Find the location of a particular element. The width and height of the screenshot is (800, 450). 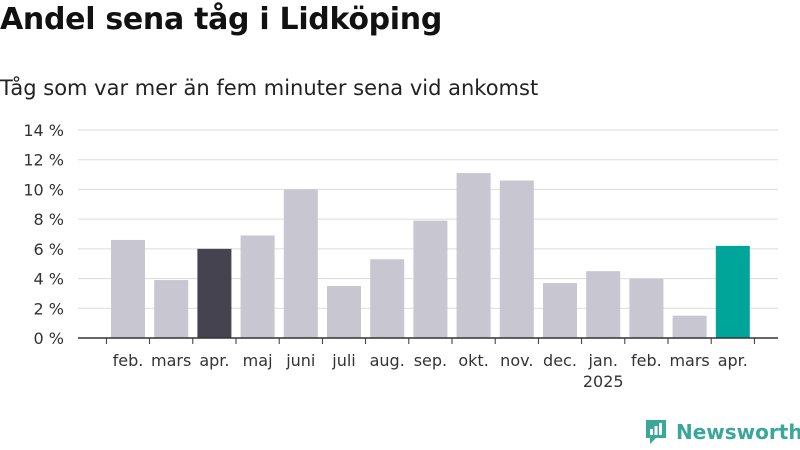

chart-title: Andel sena tåg i Lidköping is located at coordinates (221, 19).